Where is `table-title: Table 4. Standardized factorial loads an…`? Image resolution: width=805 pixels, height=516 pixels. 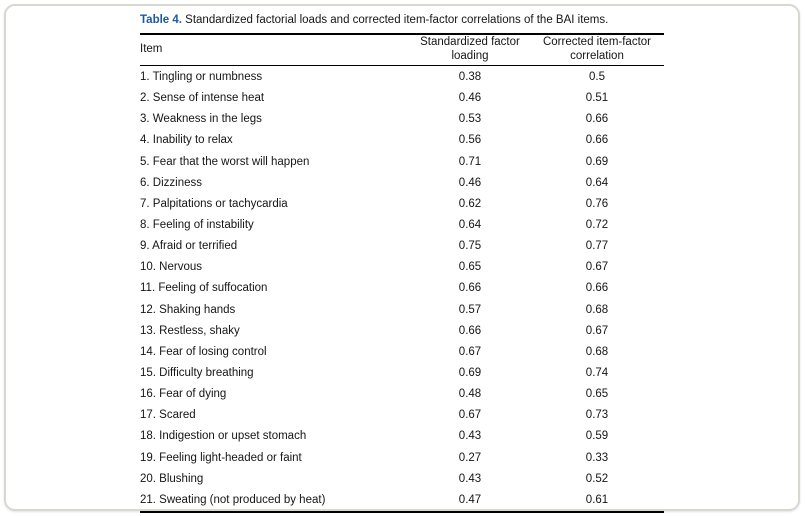 table-title: Table 4. Standardized factorial loads an… is located at coordinates (402, 20).